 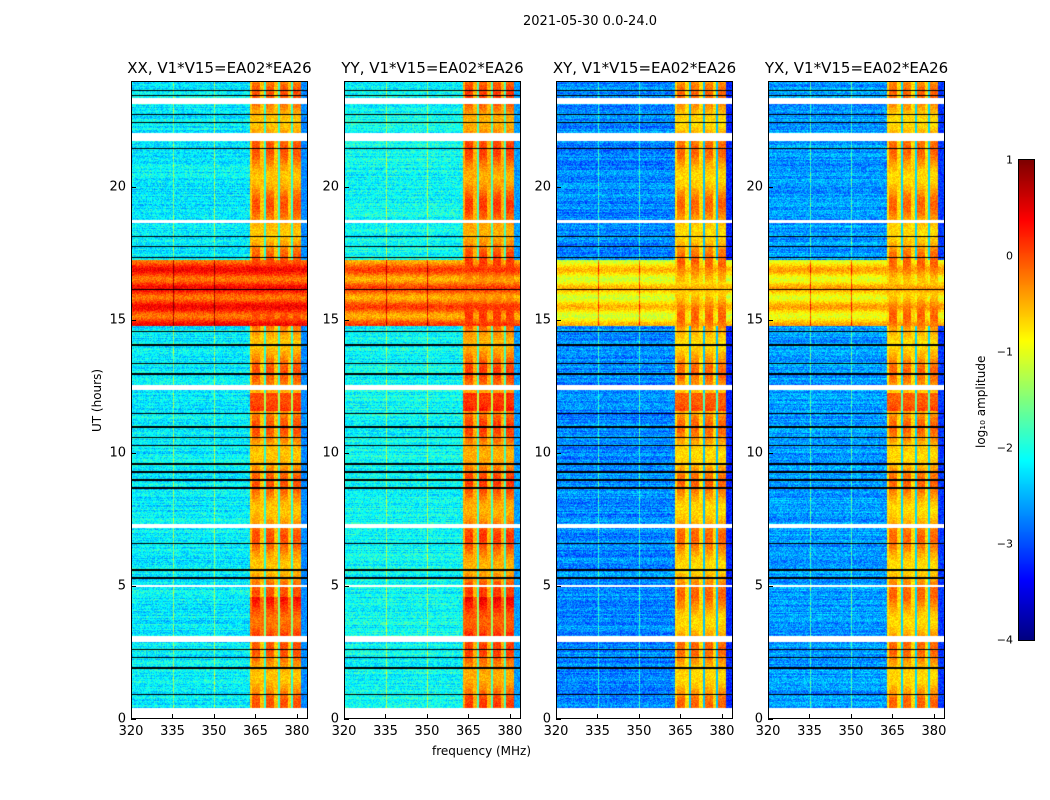 I want to click on colorbar-tick-label: 1, so click(x=1009, y=160).